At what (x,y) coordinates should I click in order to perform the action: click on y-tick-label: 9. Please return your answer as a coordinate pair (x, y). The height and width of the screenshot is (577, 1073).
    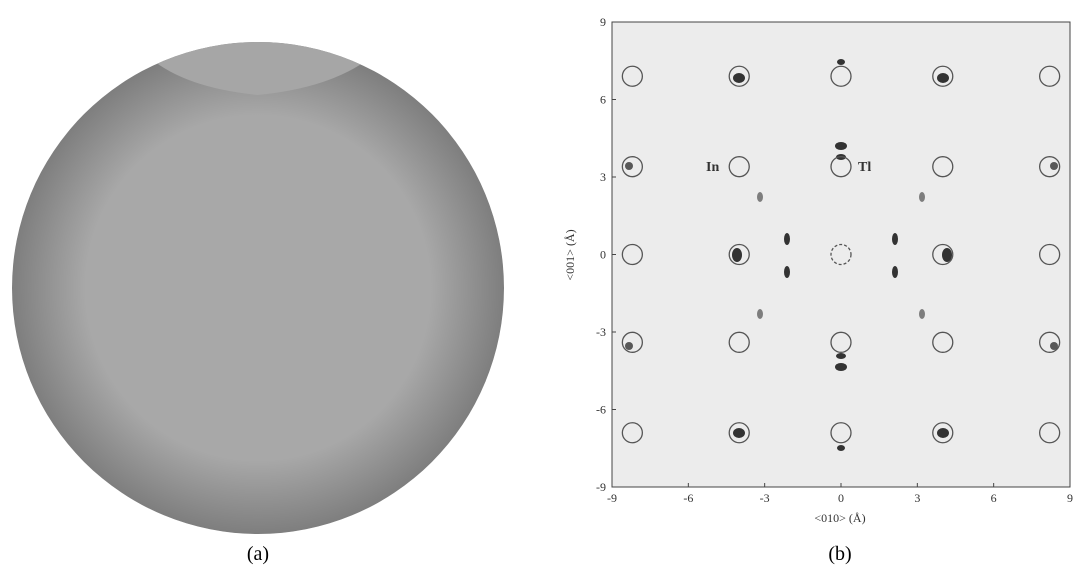
    Looking at the image, I should click on (603, 22).